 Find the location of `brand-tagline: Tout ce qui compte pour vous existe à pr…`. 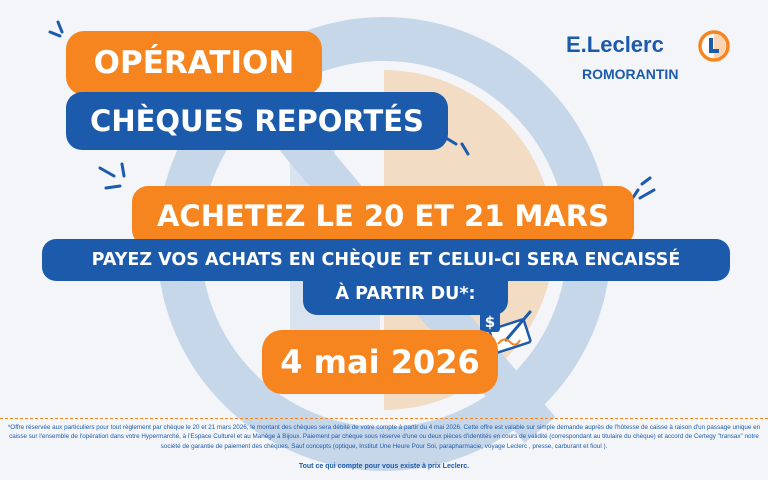

brand-tagline: Tout ce qui compte pour vous existe à pr… is located at coordinates (384, 466).